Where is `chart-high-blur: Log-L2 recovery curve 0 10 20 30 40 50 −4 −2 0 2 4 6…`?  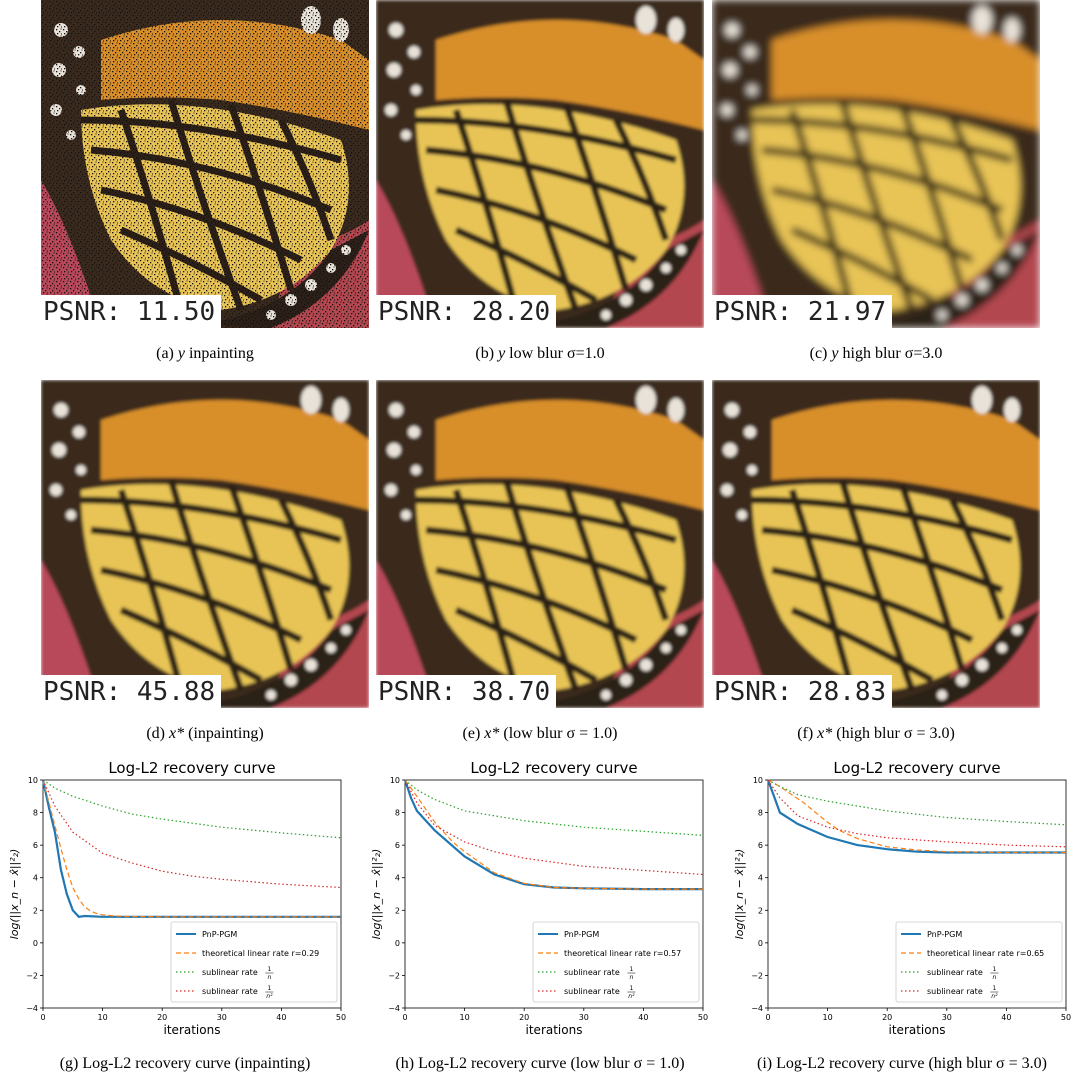 chart-high-blur: Log-L2 recovery curve 0 10 20 30 40 50 −4 −2 0 2 4 6… is located at coordinates (901, 897).